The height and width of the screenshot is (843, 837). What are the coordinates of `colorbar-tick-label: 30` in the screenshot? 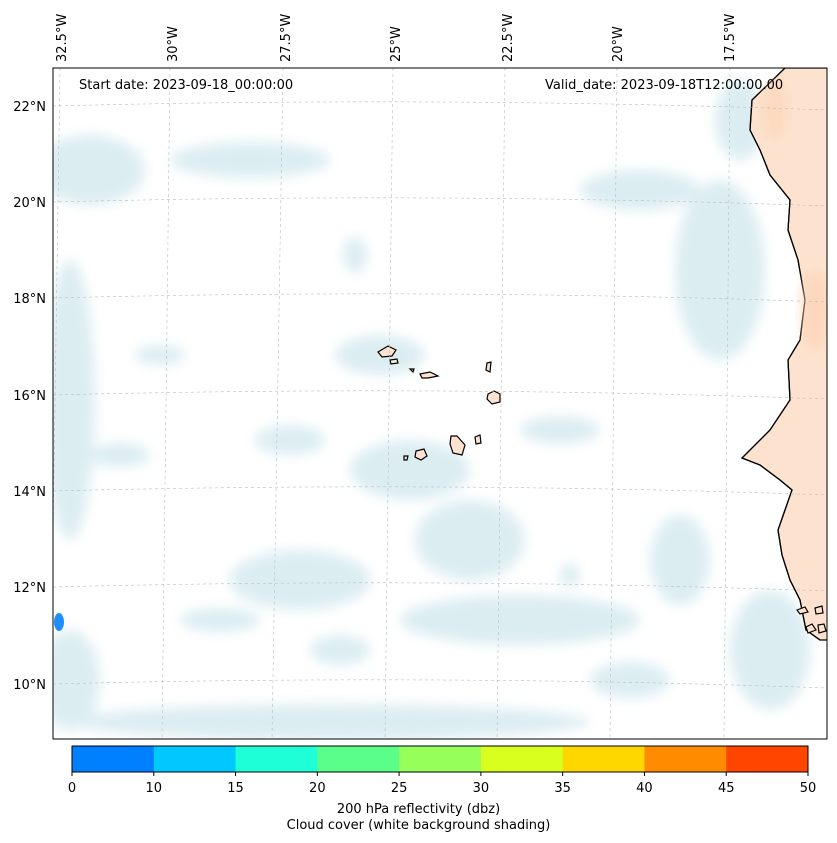 It's located at (481, 788).